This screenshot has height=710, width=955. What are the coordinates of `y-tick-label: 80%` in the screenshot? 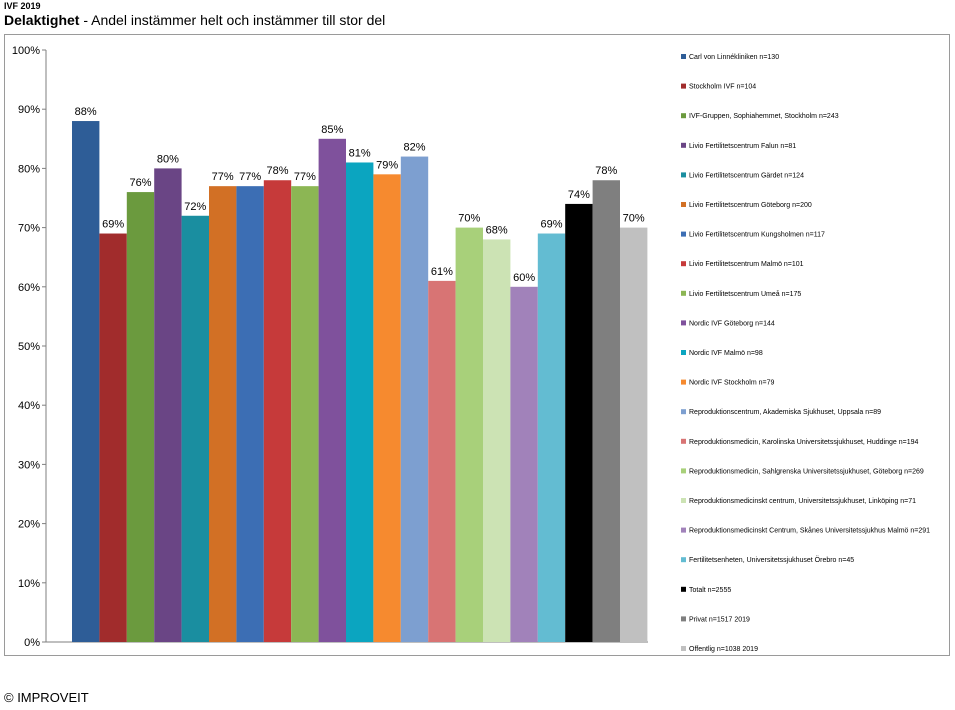 It's located at (29, 169).